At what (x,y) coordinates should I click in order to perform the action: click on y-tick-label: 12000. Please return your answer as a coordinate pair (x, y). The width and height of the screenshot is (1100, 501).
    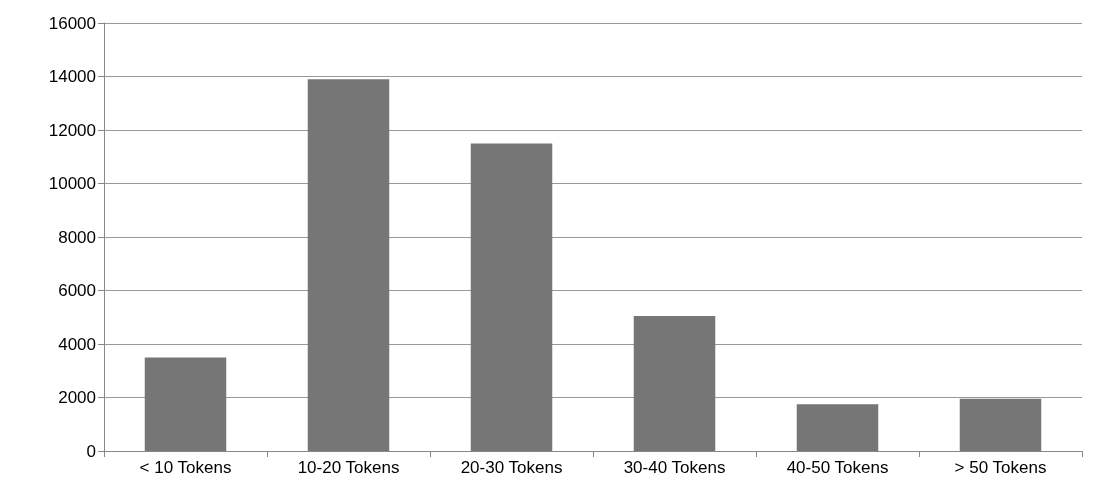
    Looking at the image, I should click on (72, 130).